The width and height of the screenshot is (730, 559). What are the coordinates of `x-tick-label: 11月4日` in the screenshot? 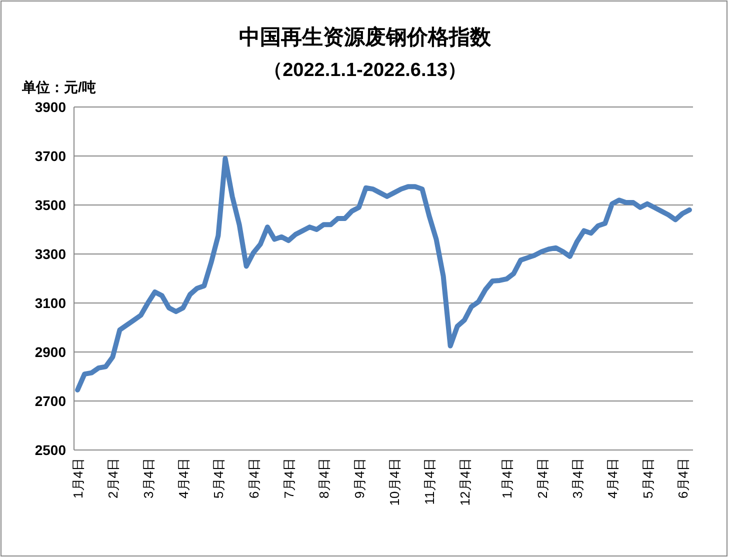 It's located at (430, 481).